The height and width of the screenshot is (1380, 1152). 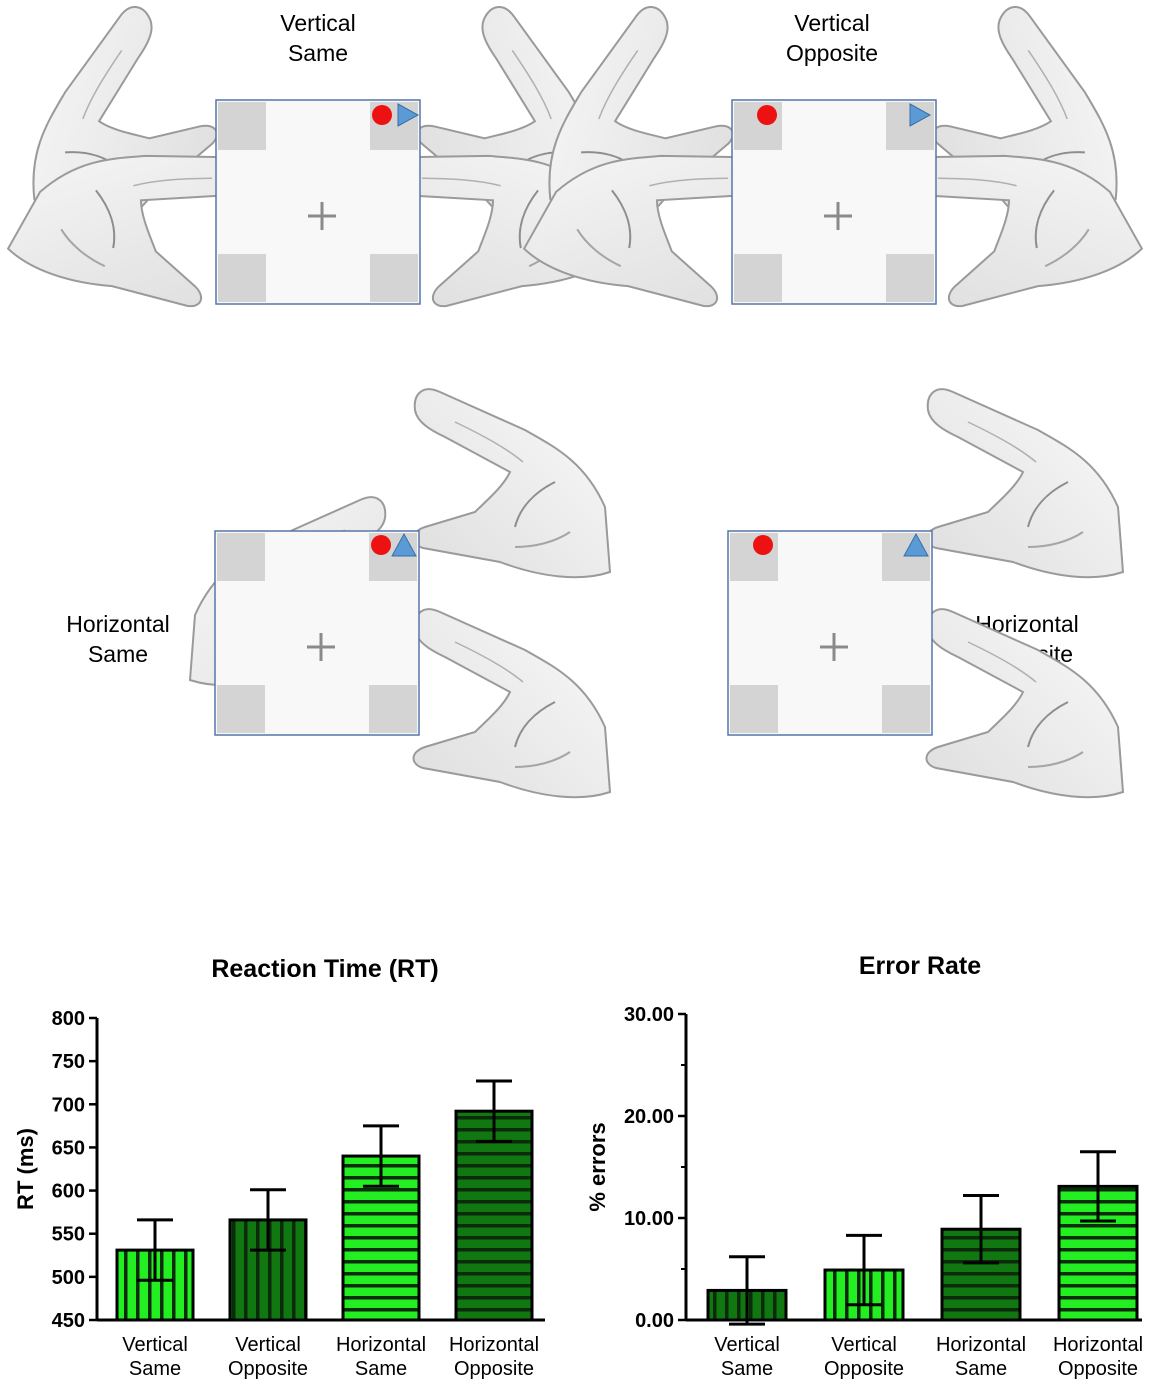 What do you see at coordinates (118, 624) in the screenshot?
I see `panel-label-line1: Horizontal` at bounding box center [118, 624].